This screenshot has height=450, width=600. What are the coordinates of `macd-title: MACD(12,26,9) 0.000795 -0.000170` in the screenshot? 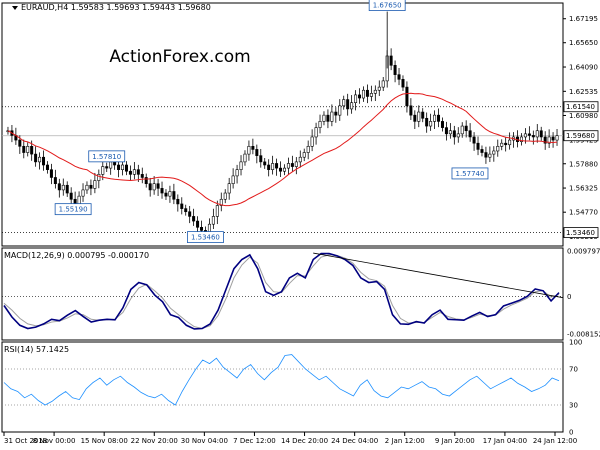 It's located at (77, 255).